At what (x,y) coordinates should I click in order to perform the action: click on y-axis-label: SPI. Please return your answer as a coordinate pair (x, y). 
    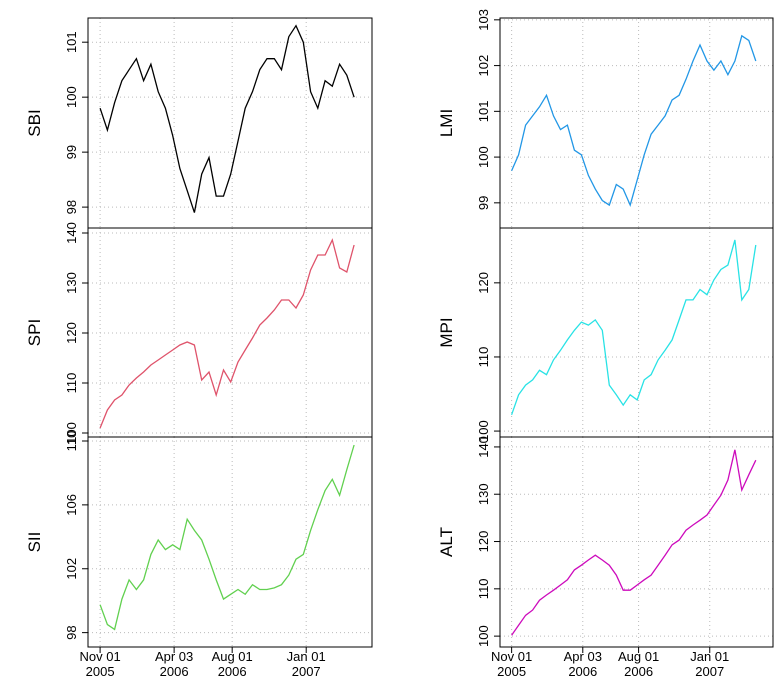
    Looking at the image, I should click on (34, 332).